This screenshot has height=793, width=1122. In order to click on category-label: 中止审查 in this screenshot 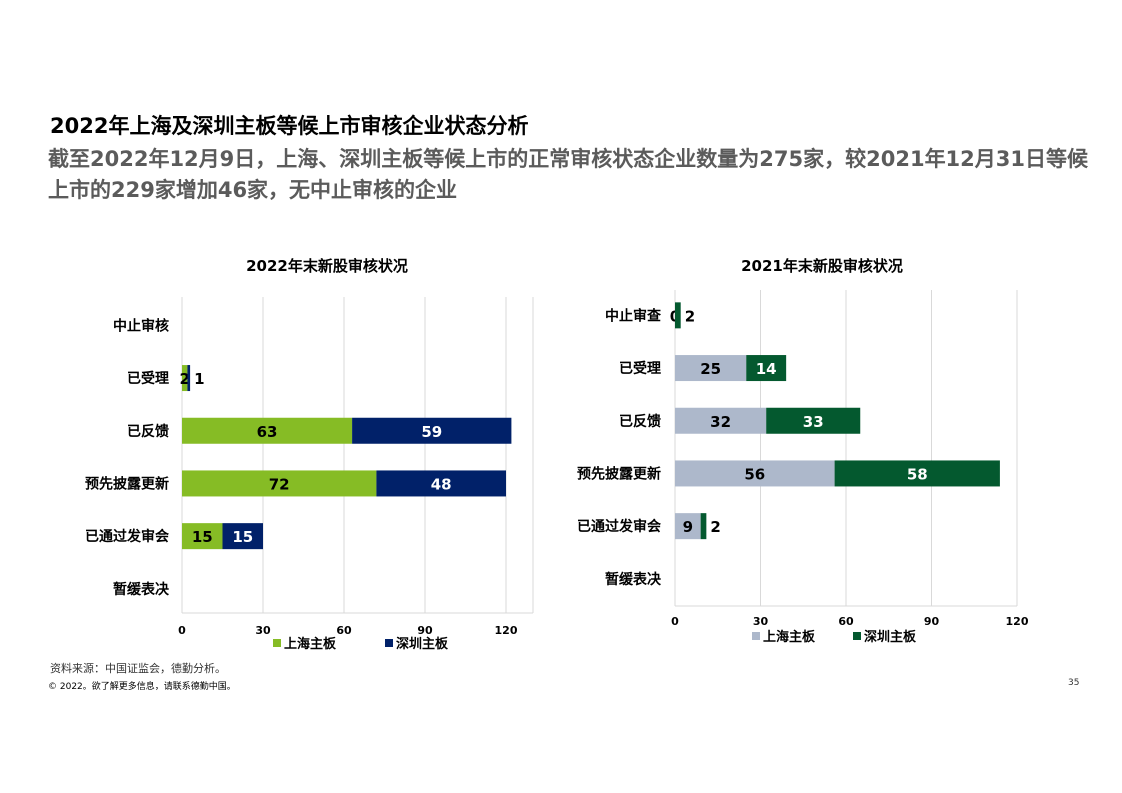, I will do `click(633, 315)`.